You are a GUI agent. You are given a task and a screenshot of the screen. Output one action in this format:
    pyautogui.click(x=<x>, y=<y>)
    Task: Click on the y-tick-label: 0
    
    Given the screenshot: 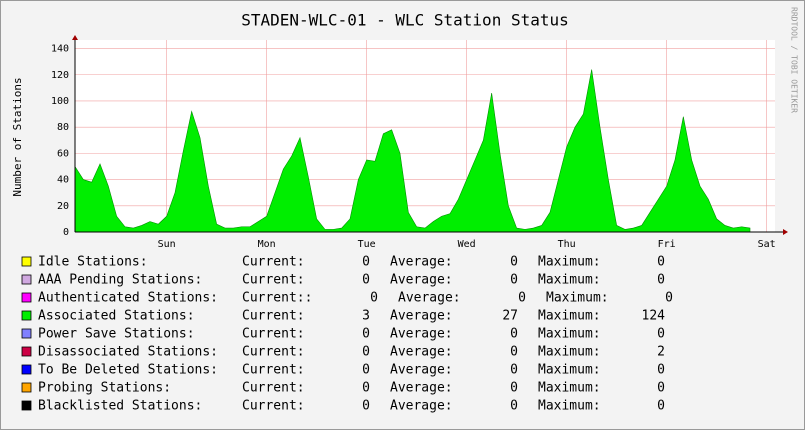 What is the action you would take?
    pyautogui.click(x=66, y=232)
    